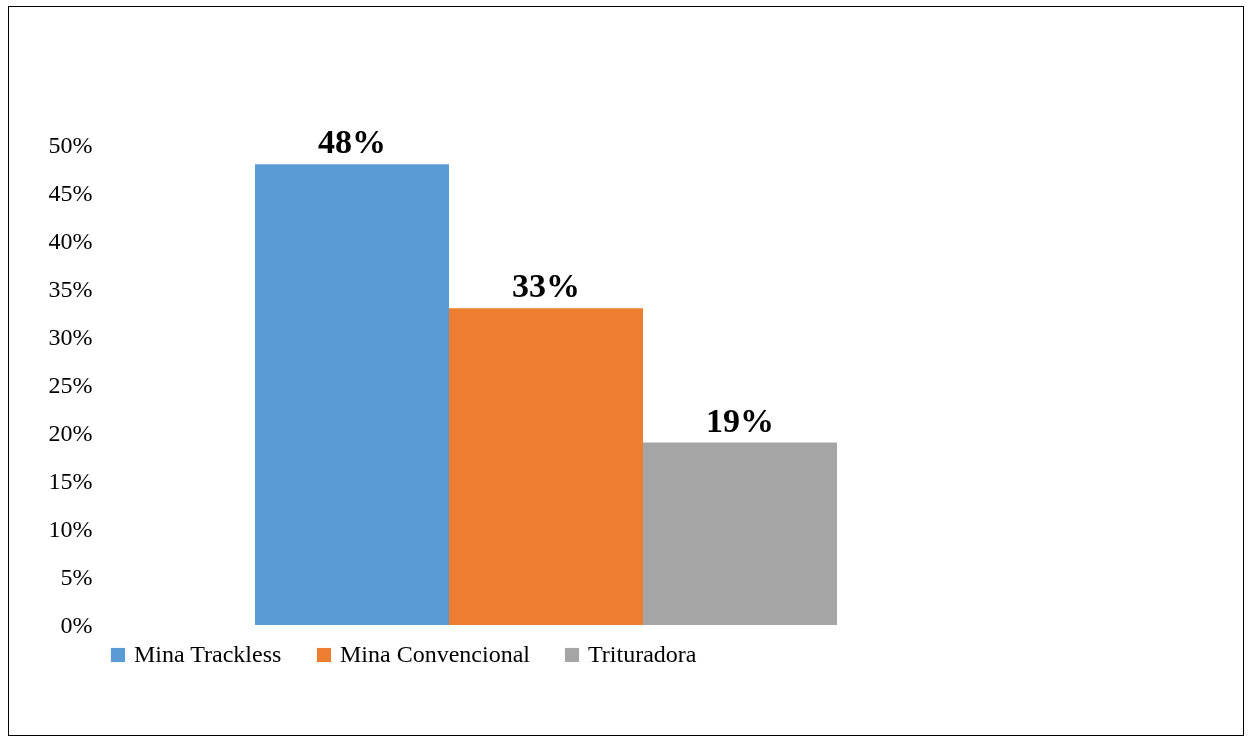 This screenshot has width=1253, height=740. Describe the element at coordinates (740, 420) in the screenshot. I see `data-label: 19%` at that location.